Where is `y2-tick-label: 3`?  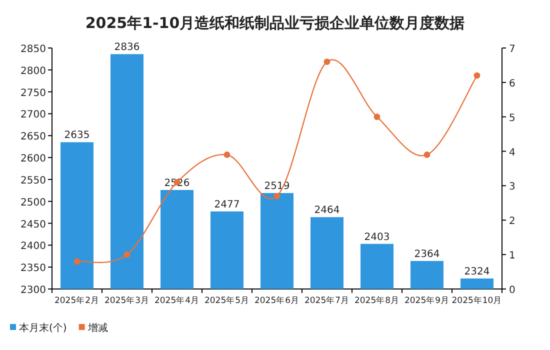 y2-tick-label: 3 is located at coordinates (512, 187).